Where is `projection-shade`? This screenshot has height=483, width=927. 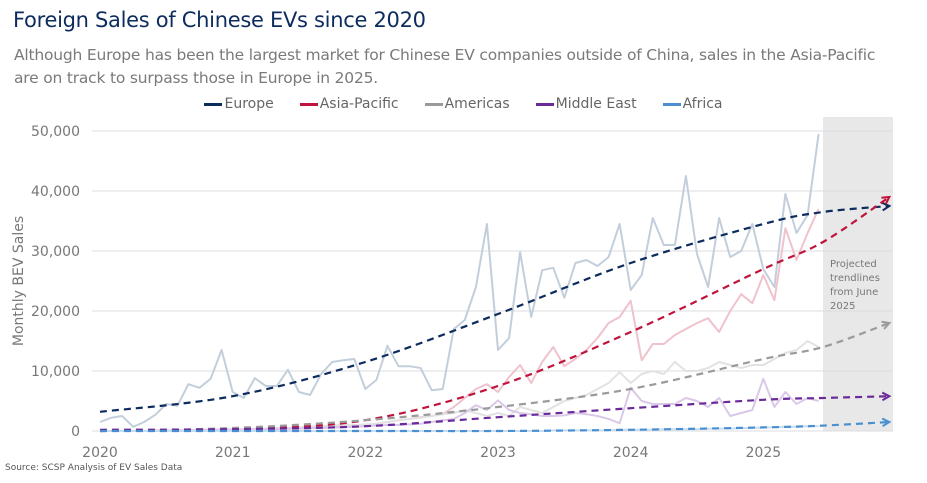 projection-shade is located at coordinates (858, 274).